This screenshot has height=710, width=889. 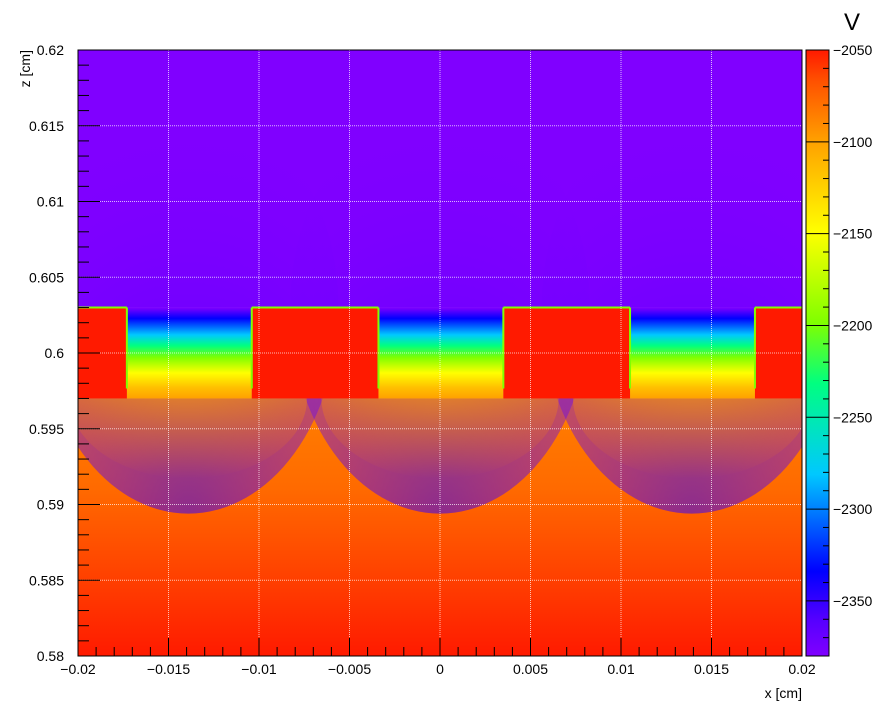 What do you see at coordinates (801, 669) in the screenshot?
I see `x-tick-label-8: 0.02` at bounding box center [801, 669].